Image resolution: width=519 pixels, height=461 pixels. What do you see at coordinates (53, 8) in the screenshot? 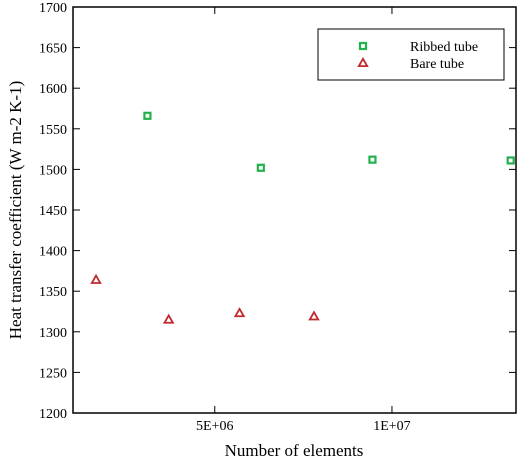
I see `y-tick-label: 1700` at bounding box center [53, 8].